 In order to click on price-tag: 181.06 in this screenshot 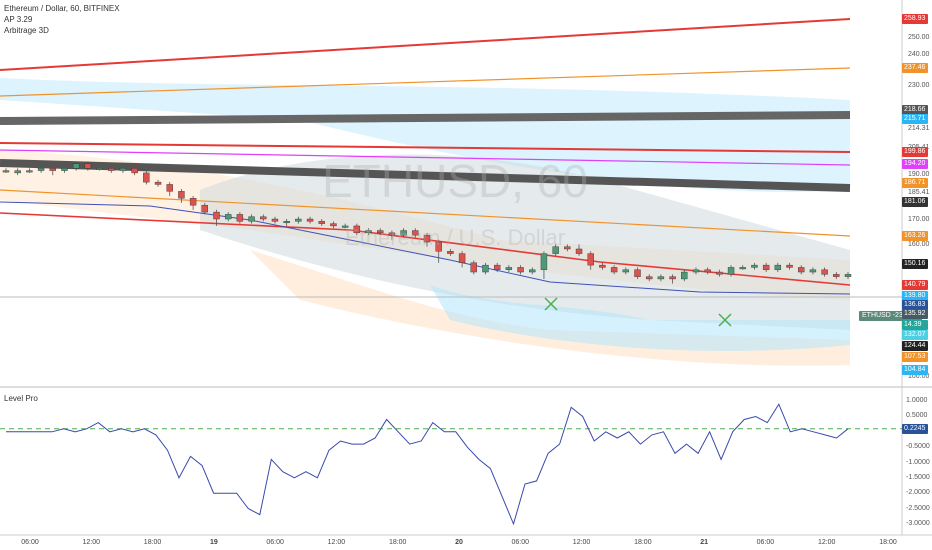, I will do `click(915, 202)`.